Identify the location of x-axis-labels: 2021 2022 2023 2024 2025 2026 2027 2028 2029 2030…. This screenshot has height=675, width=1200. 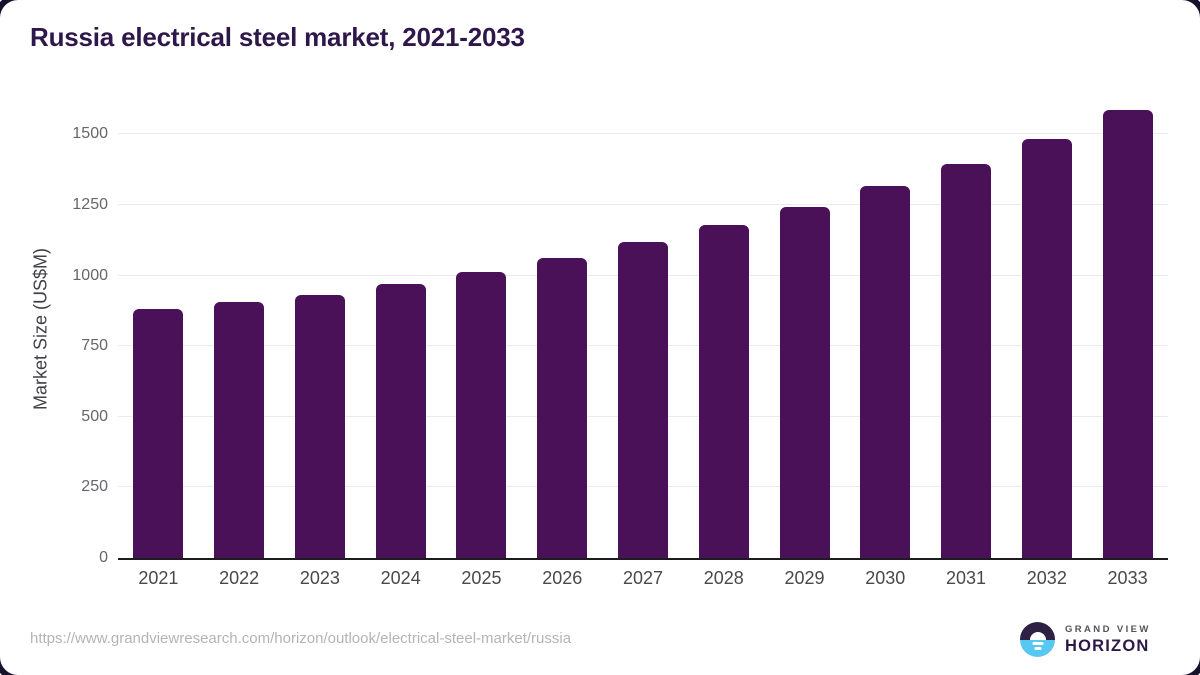
(643, 578).